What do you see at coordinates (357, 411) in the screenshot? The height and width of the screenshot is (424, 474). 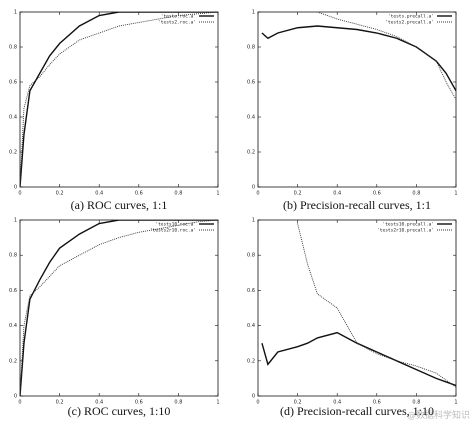 I see `caption: (d) Precision-recall curves, 1:10` at bounding box center [357, 411].